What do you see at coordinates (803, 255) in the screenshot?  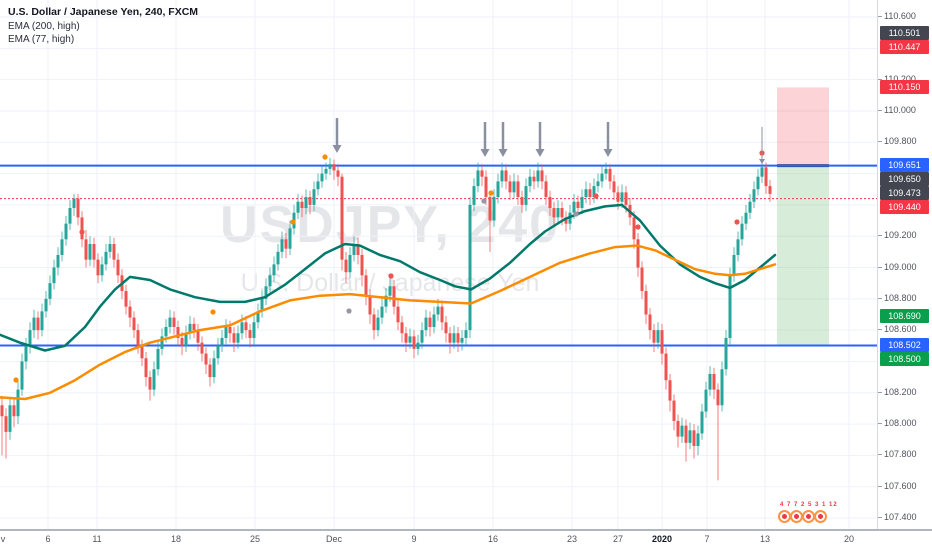 I see `take-profit-zone` at bounding box center [803, 255].